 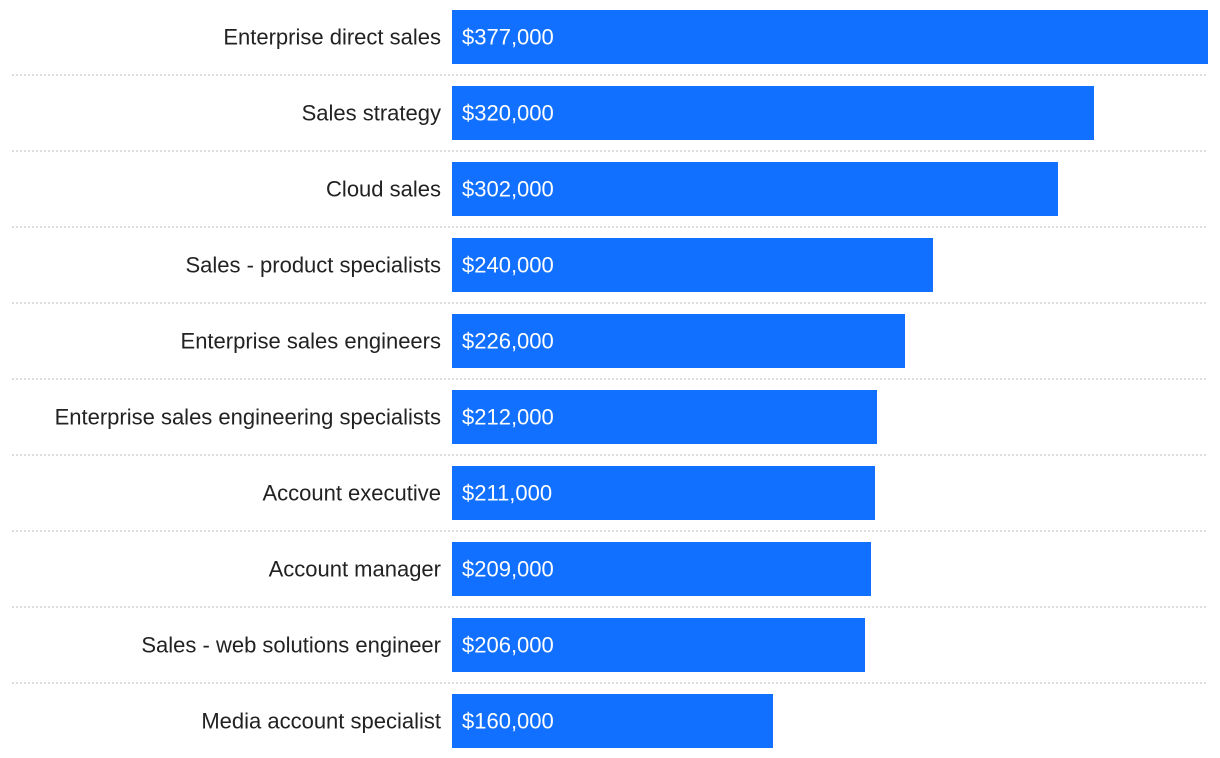 What do you see at coordinates (355, 569) in the screenshot?
I see `category-label-7: Account manager` at bounding box center [355, 569].